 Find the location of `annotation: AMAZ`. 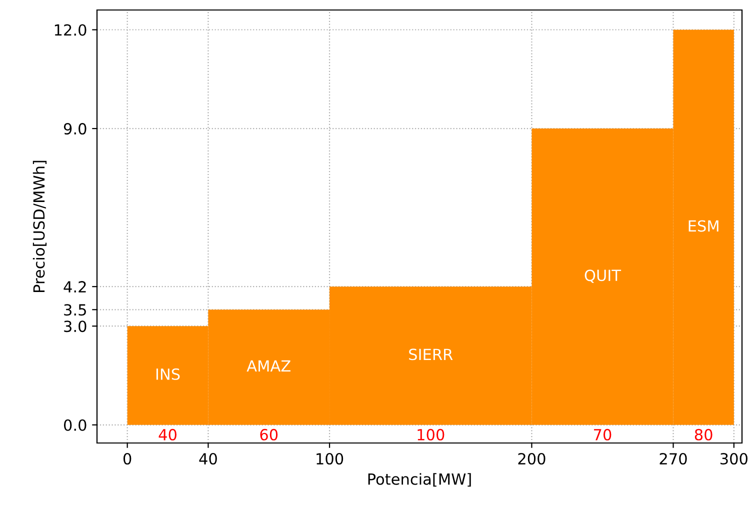

annotation: AMAZ is located at coordinates (268, 366).